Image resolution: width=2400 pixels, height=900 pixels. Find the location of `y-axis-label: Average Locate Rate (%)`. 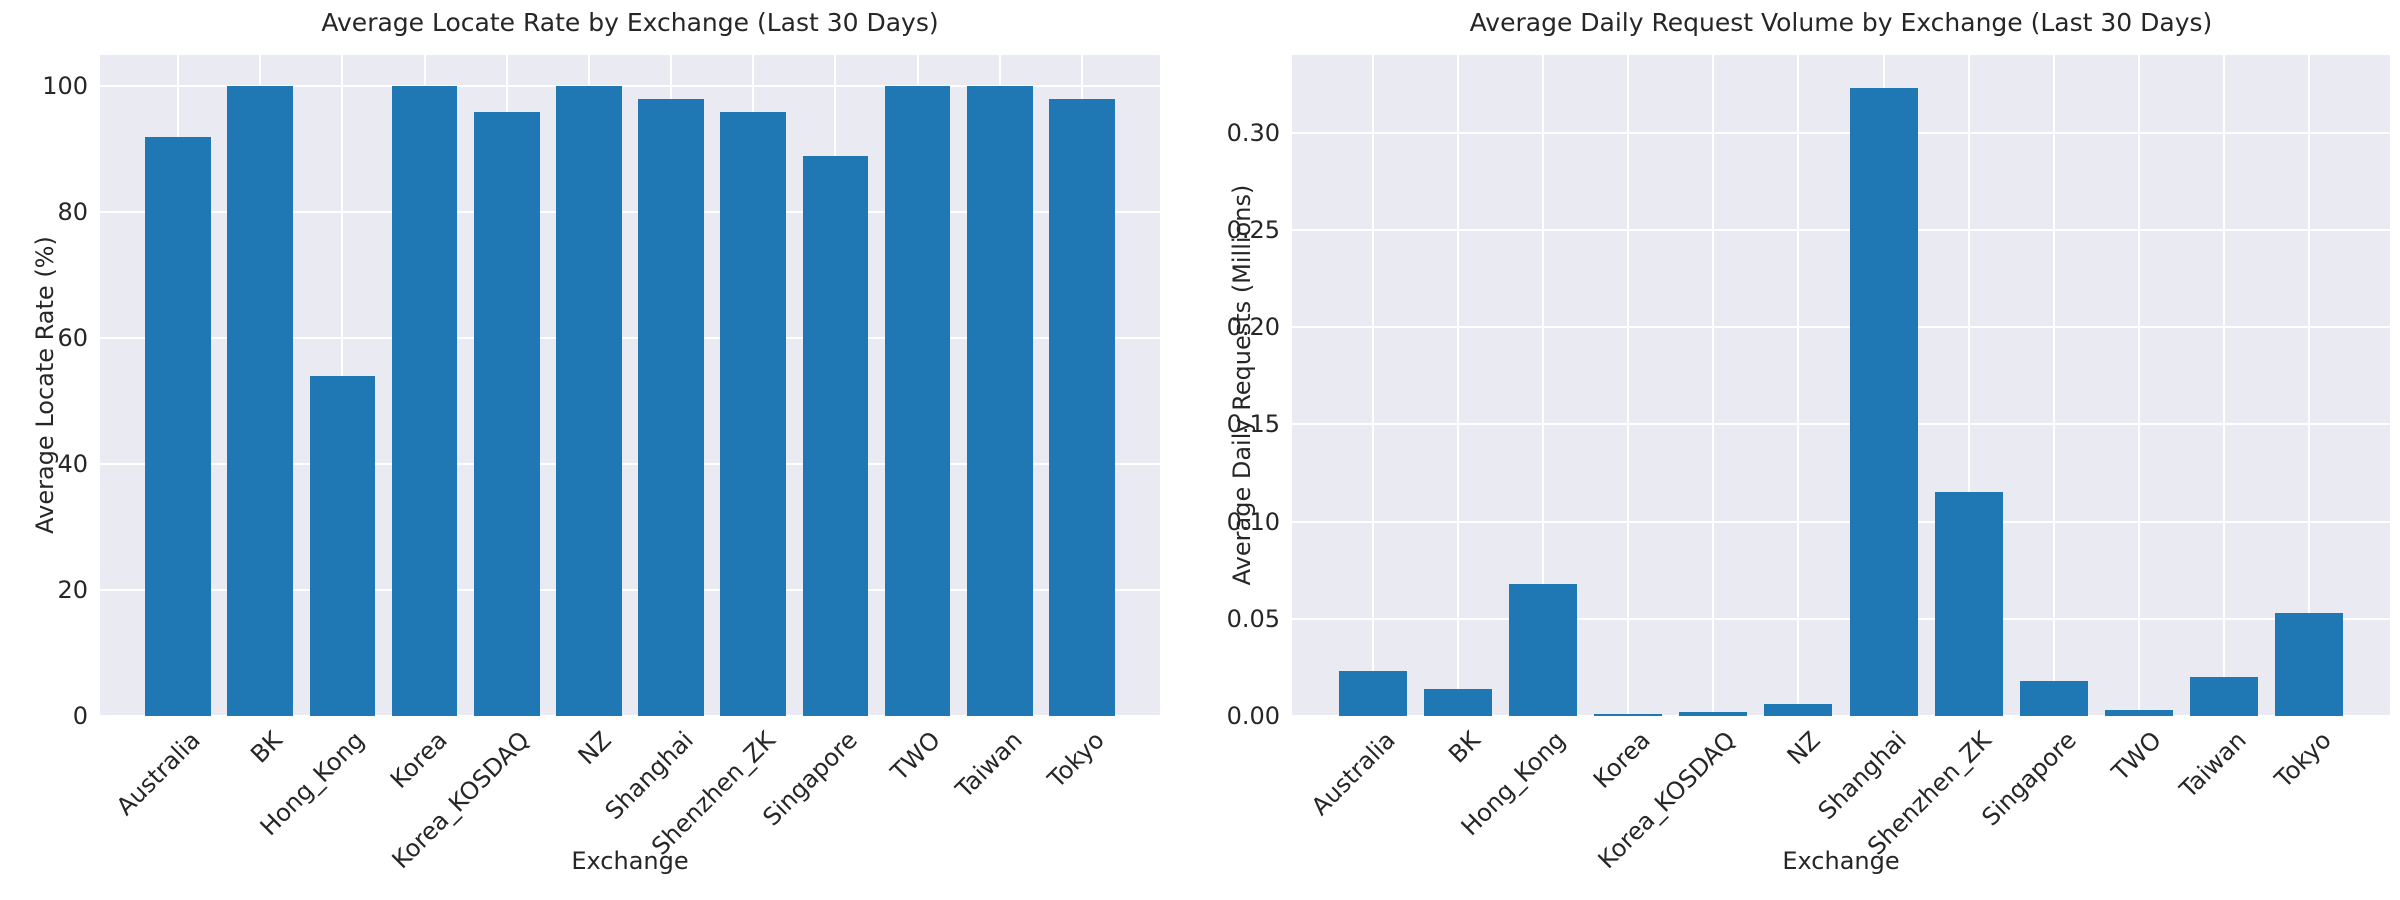

y-axis-label: Average Locate Rate (%) is located at coordinates (45, 385).